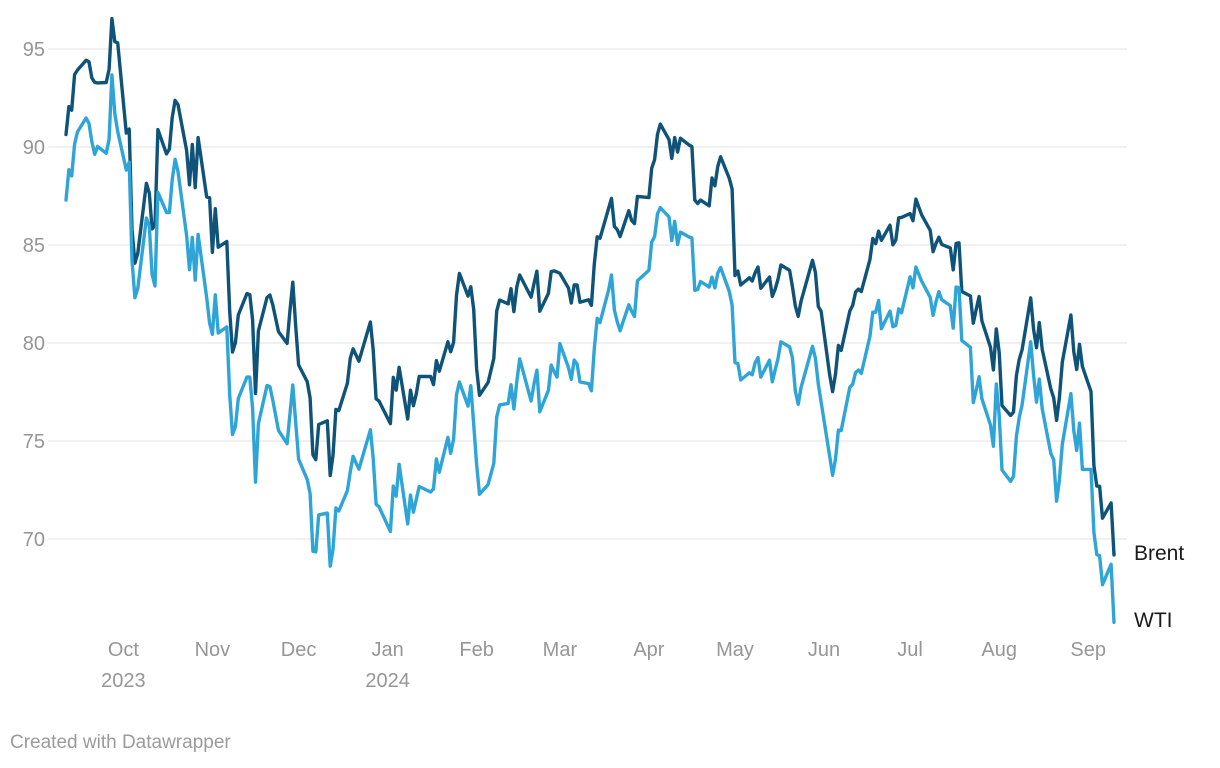 This screenshot has width=1220, height=768. I want to click on x-tick-label-jan: Jan, so click(387, 650).